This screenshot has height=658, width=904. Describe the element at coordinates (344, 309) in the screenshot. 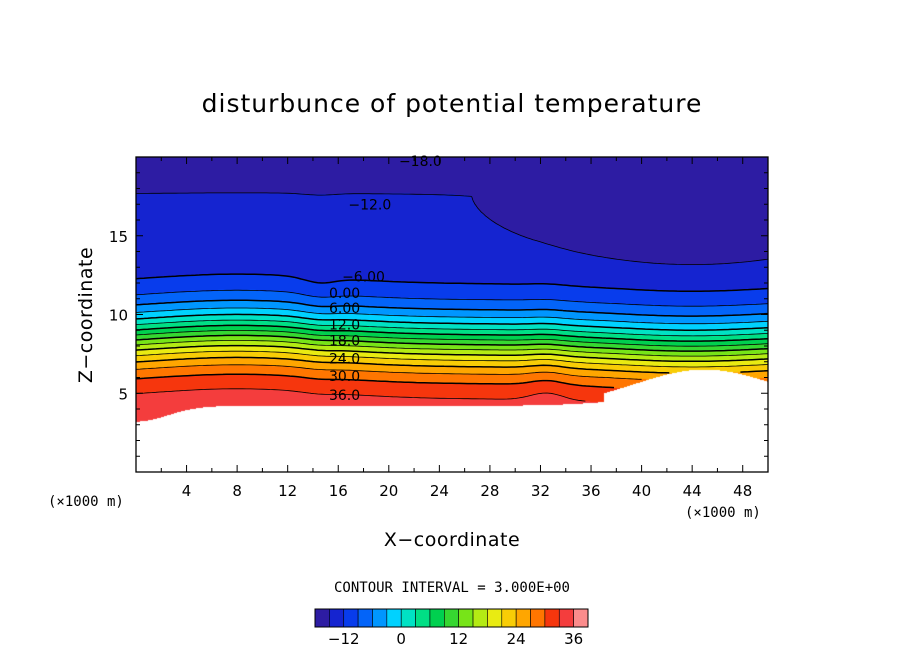

I see `contour-label: 6.00` at that location.